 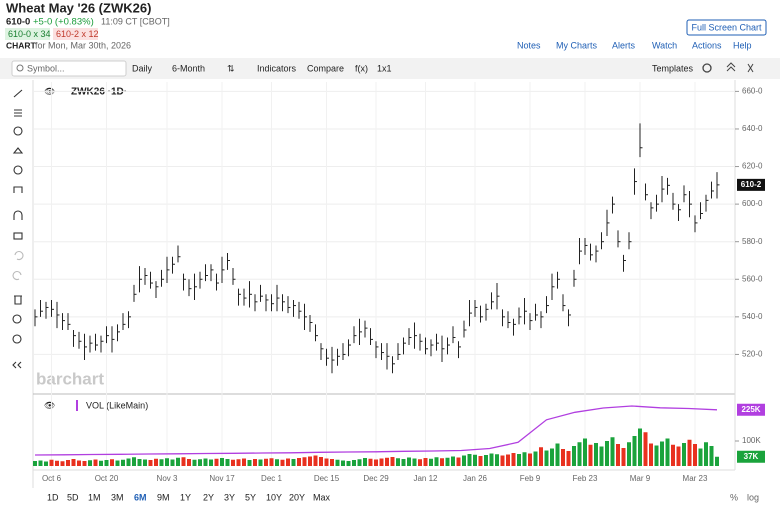 What do you see at coordinates (742, 45) in the screenshot?
I see `menu-item: Help` at bounding box center [742, 45].